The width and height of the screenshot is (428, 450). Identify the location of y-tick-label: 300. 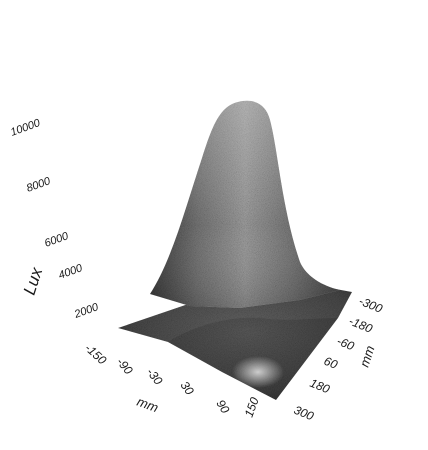
(304, 413).